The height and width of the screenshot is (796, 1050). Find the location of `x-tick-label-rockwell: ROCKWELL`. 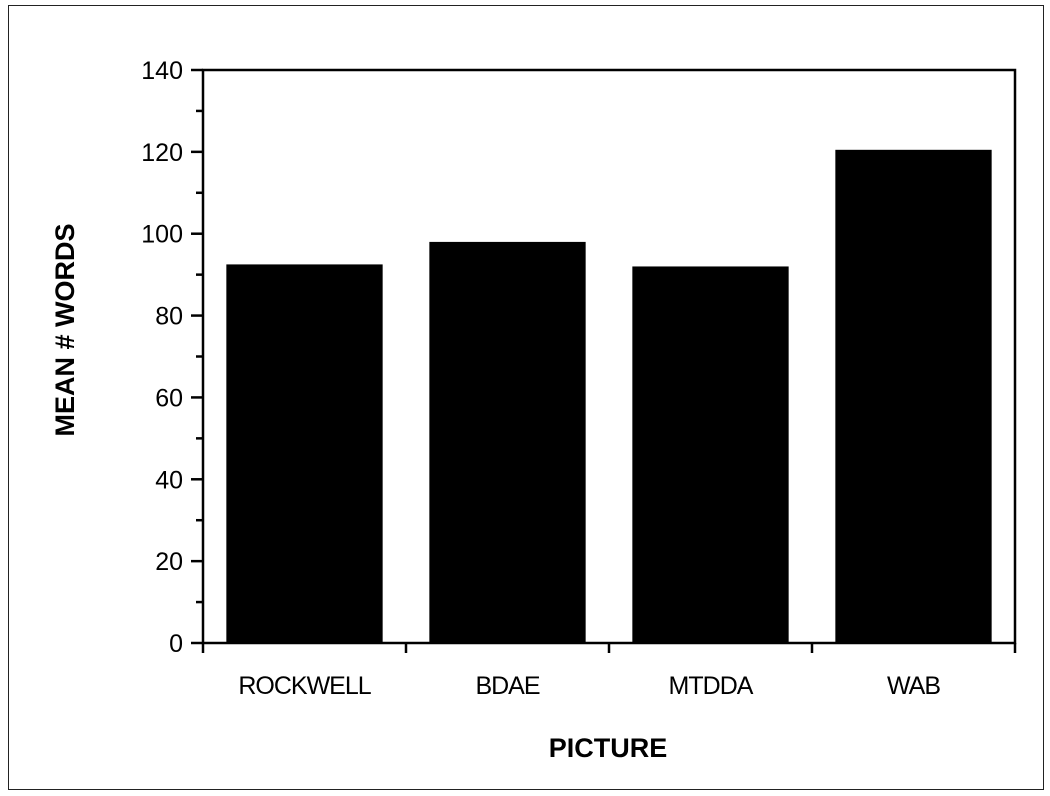

x-tick-label-rockwell: ROCKWELL is located at coordinates (304, 686).